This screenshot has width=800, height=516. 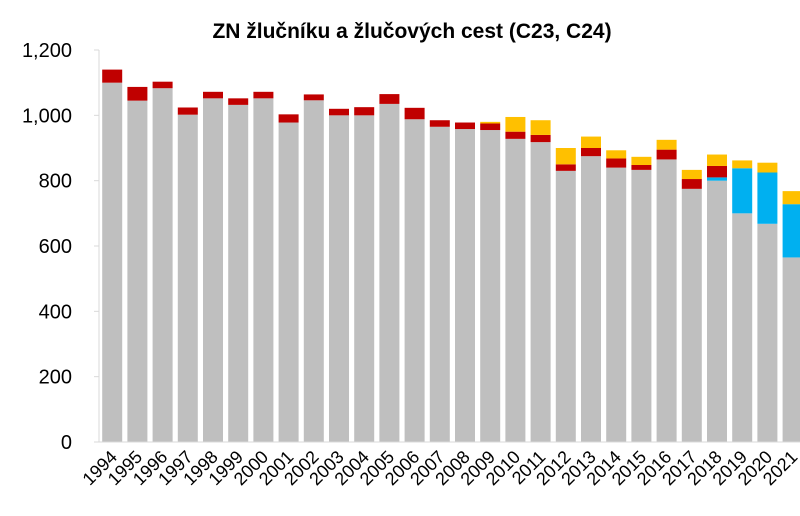 I want to click on y-tick-label: 800, so click(x=55, y=182).